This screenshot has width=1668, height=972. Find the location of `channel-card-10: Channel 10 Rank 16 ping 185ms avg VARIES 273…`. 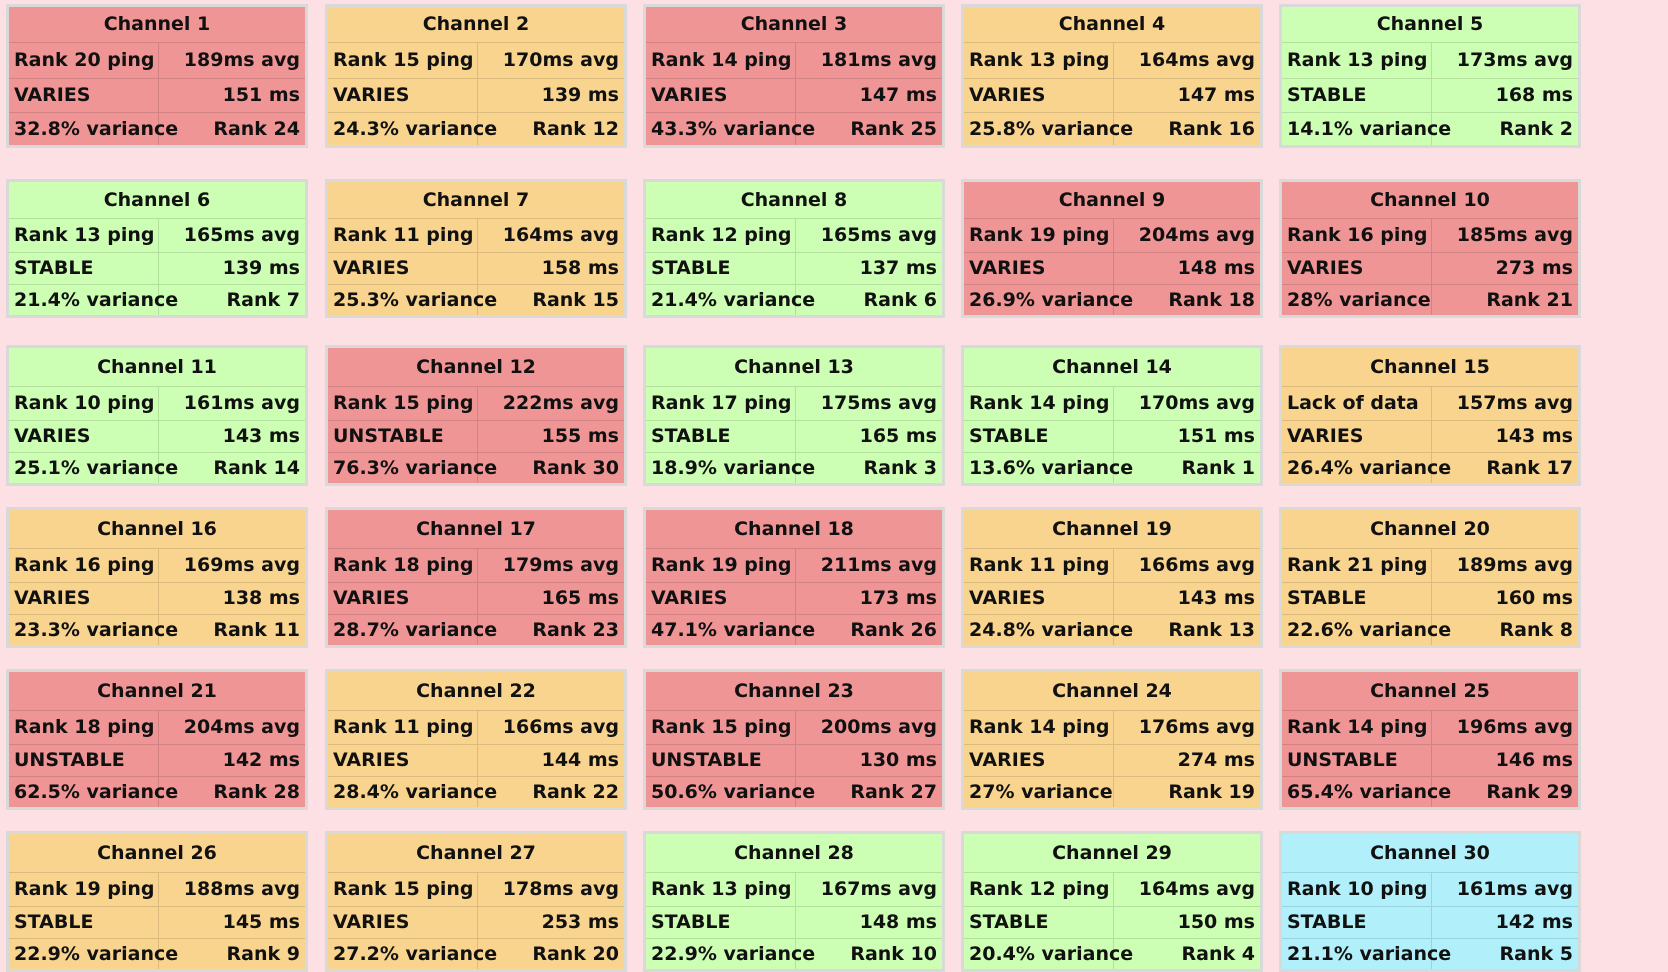

channel-card-10: Channel 10 Rank 16 ping 185ms avg VARIES 273… is located at coordinates (1430, 248).